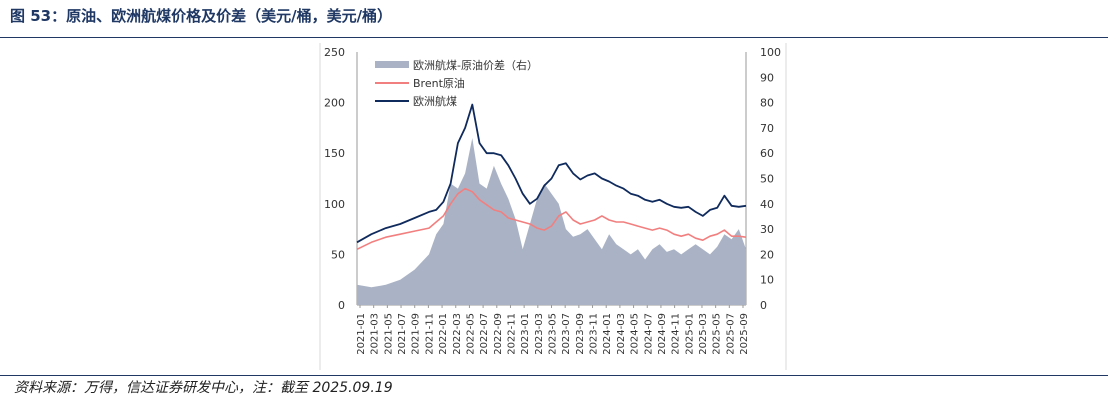 This screenshot has height=402, width=1108. What do you see at coordinates (498, 334) in the screenshot?
I see `x-axis-tick-label: 2022-09` at bounding box center [498, 334].